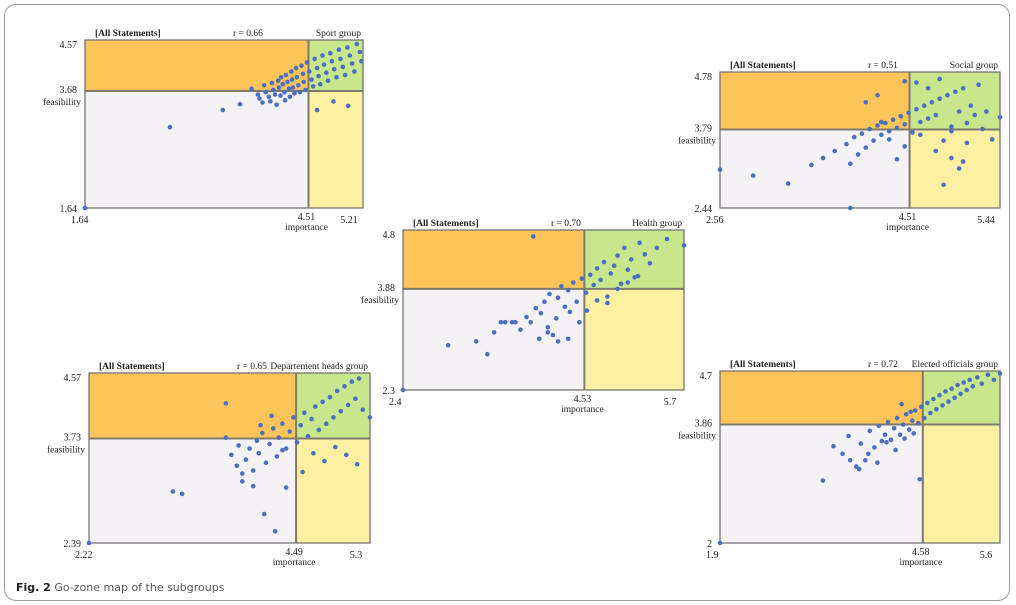 The width and height of the screenshot is (1016, 605). I want to click on figure-caption: Fig. 2 Go-zone map of the subgroups, so click(120, 587).